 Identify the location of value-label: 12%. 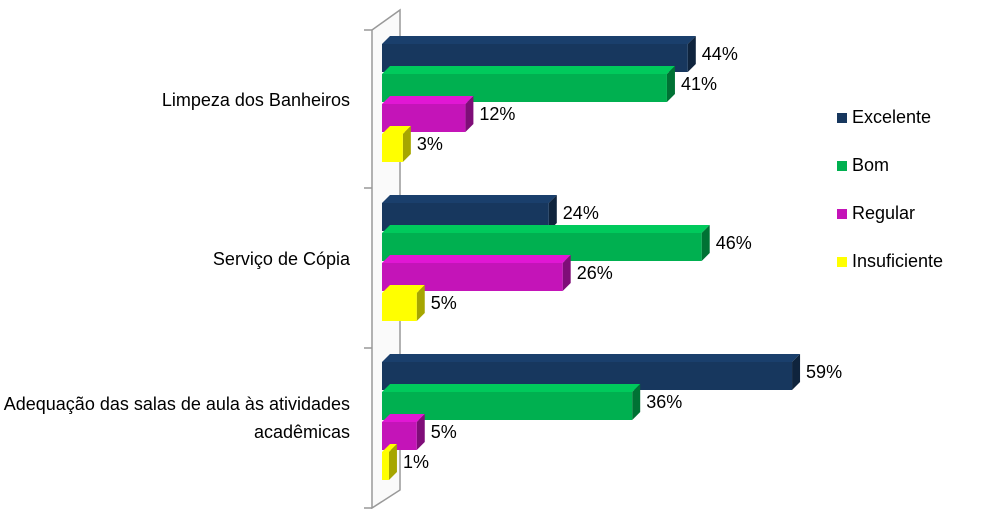
(497, 114).